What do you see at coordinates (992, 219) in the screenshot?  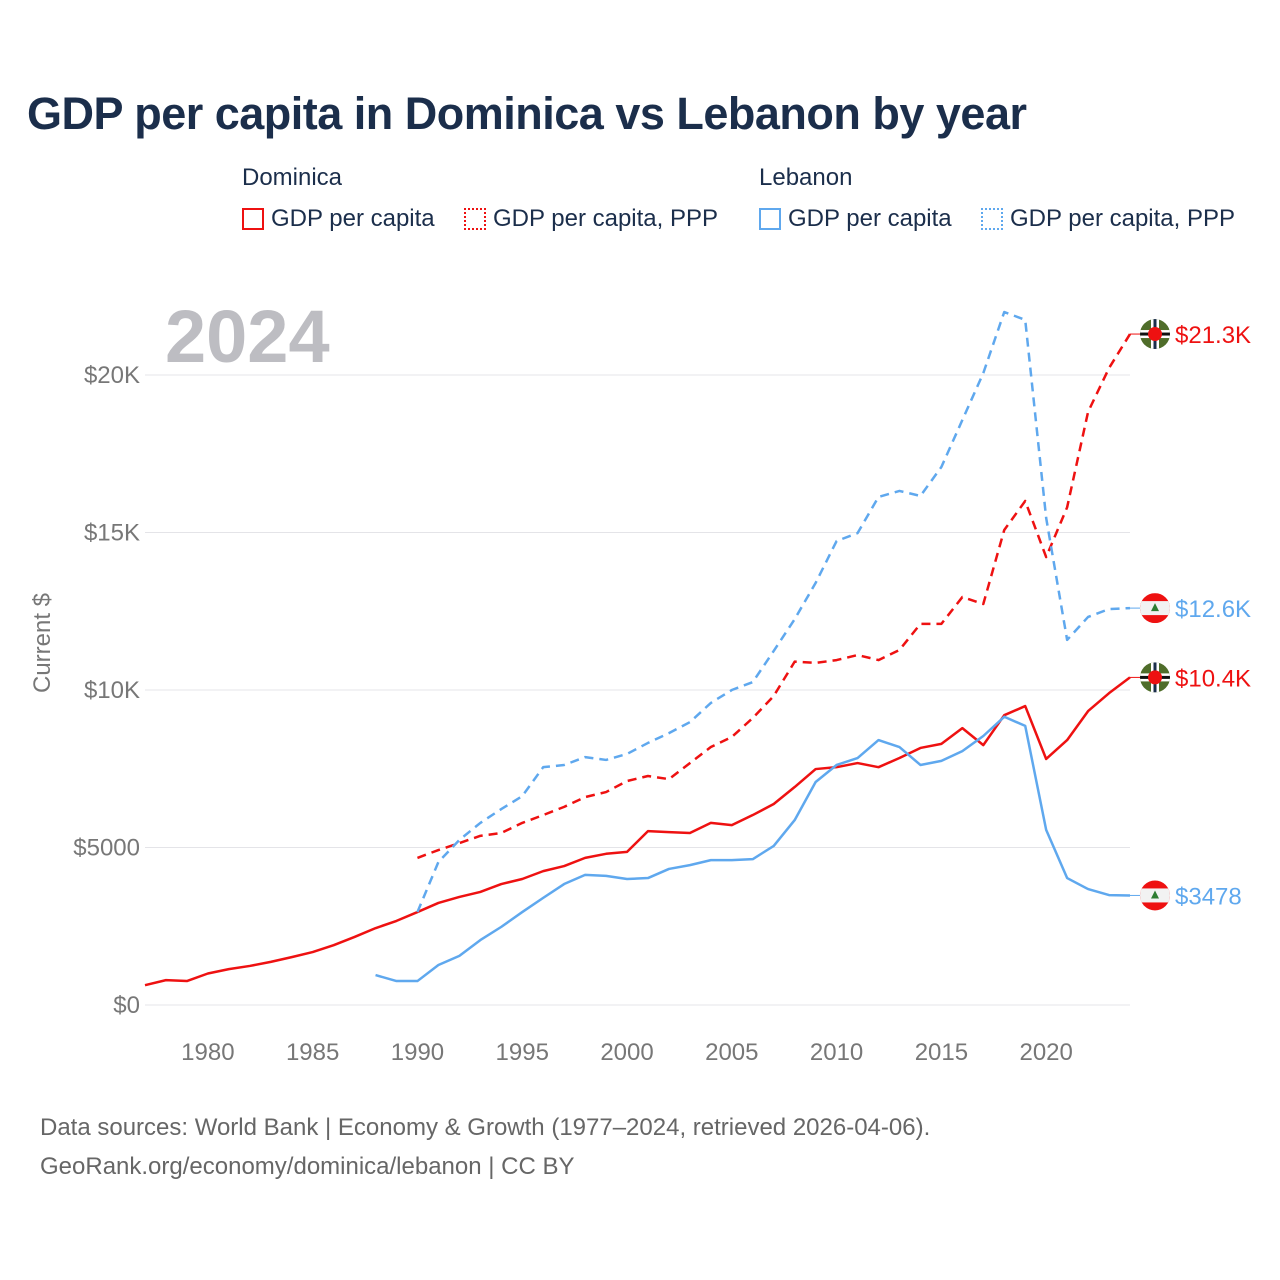 I see `legend-swatch-dotted-blue` at bounding box center [992, 219].